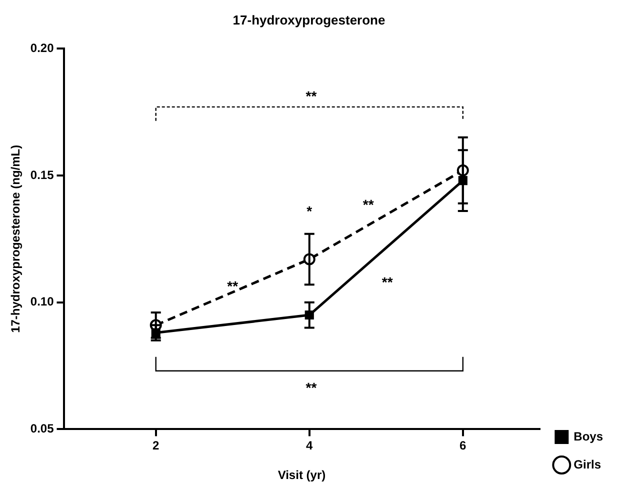  Describe the element at coordinates (588, 464) in the screenshot. I see `legend-label: Girls` at that location.